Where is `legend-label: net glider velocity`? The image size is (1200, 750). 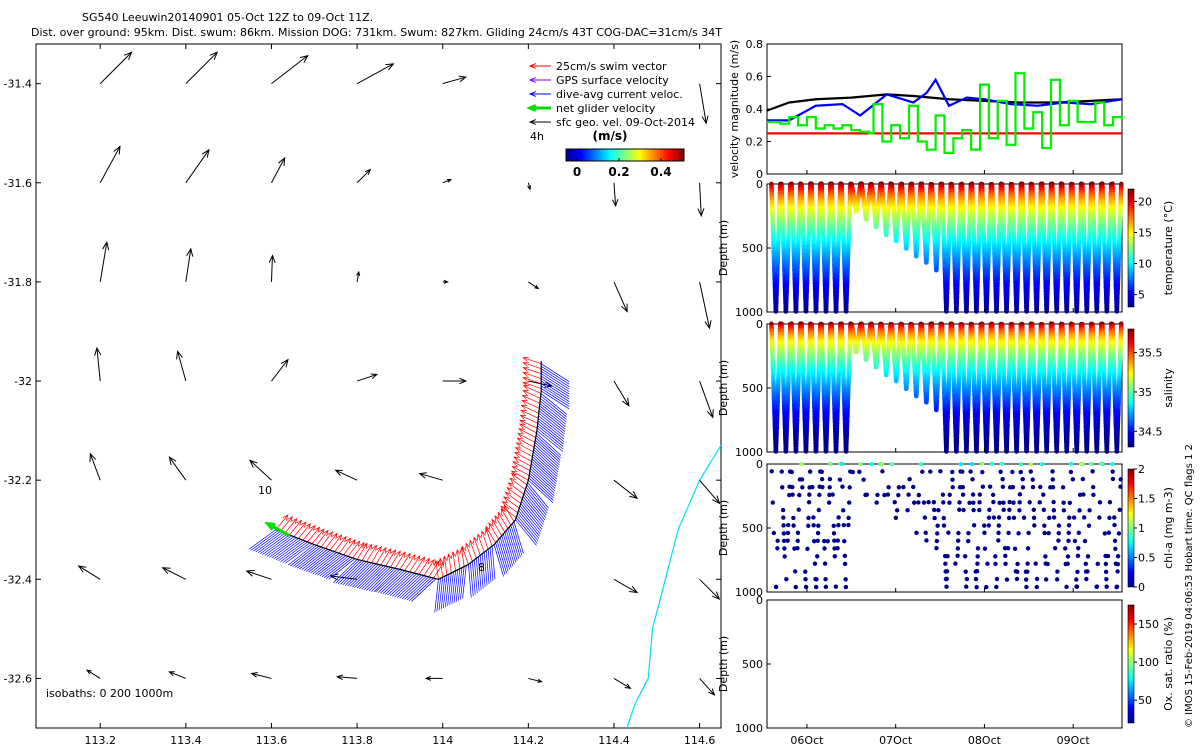
legend-label: net glider velocity is located at coordinates (606, 108).